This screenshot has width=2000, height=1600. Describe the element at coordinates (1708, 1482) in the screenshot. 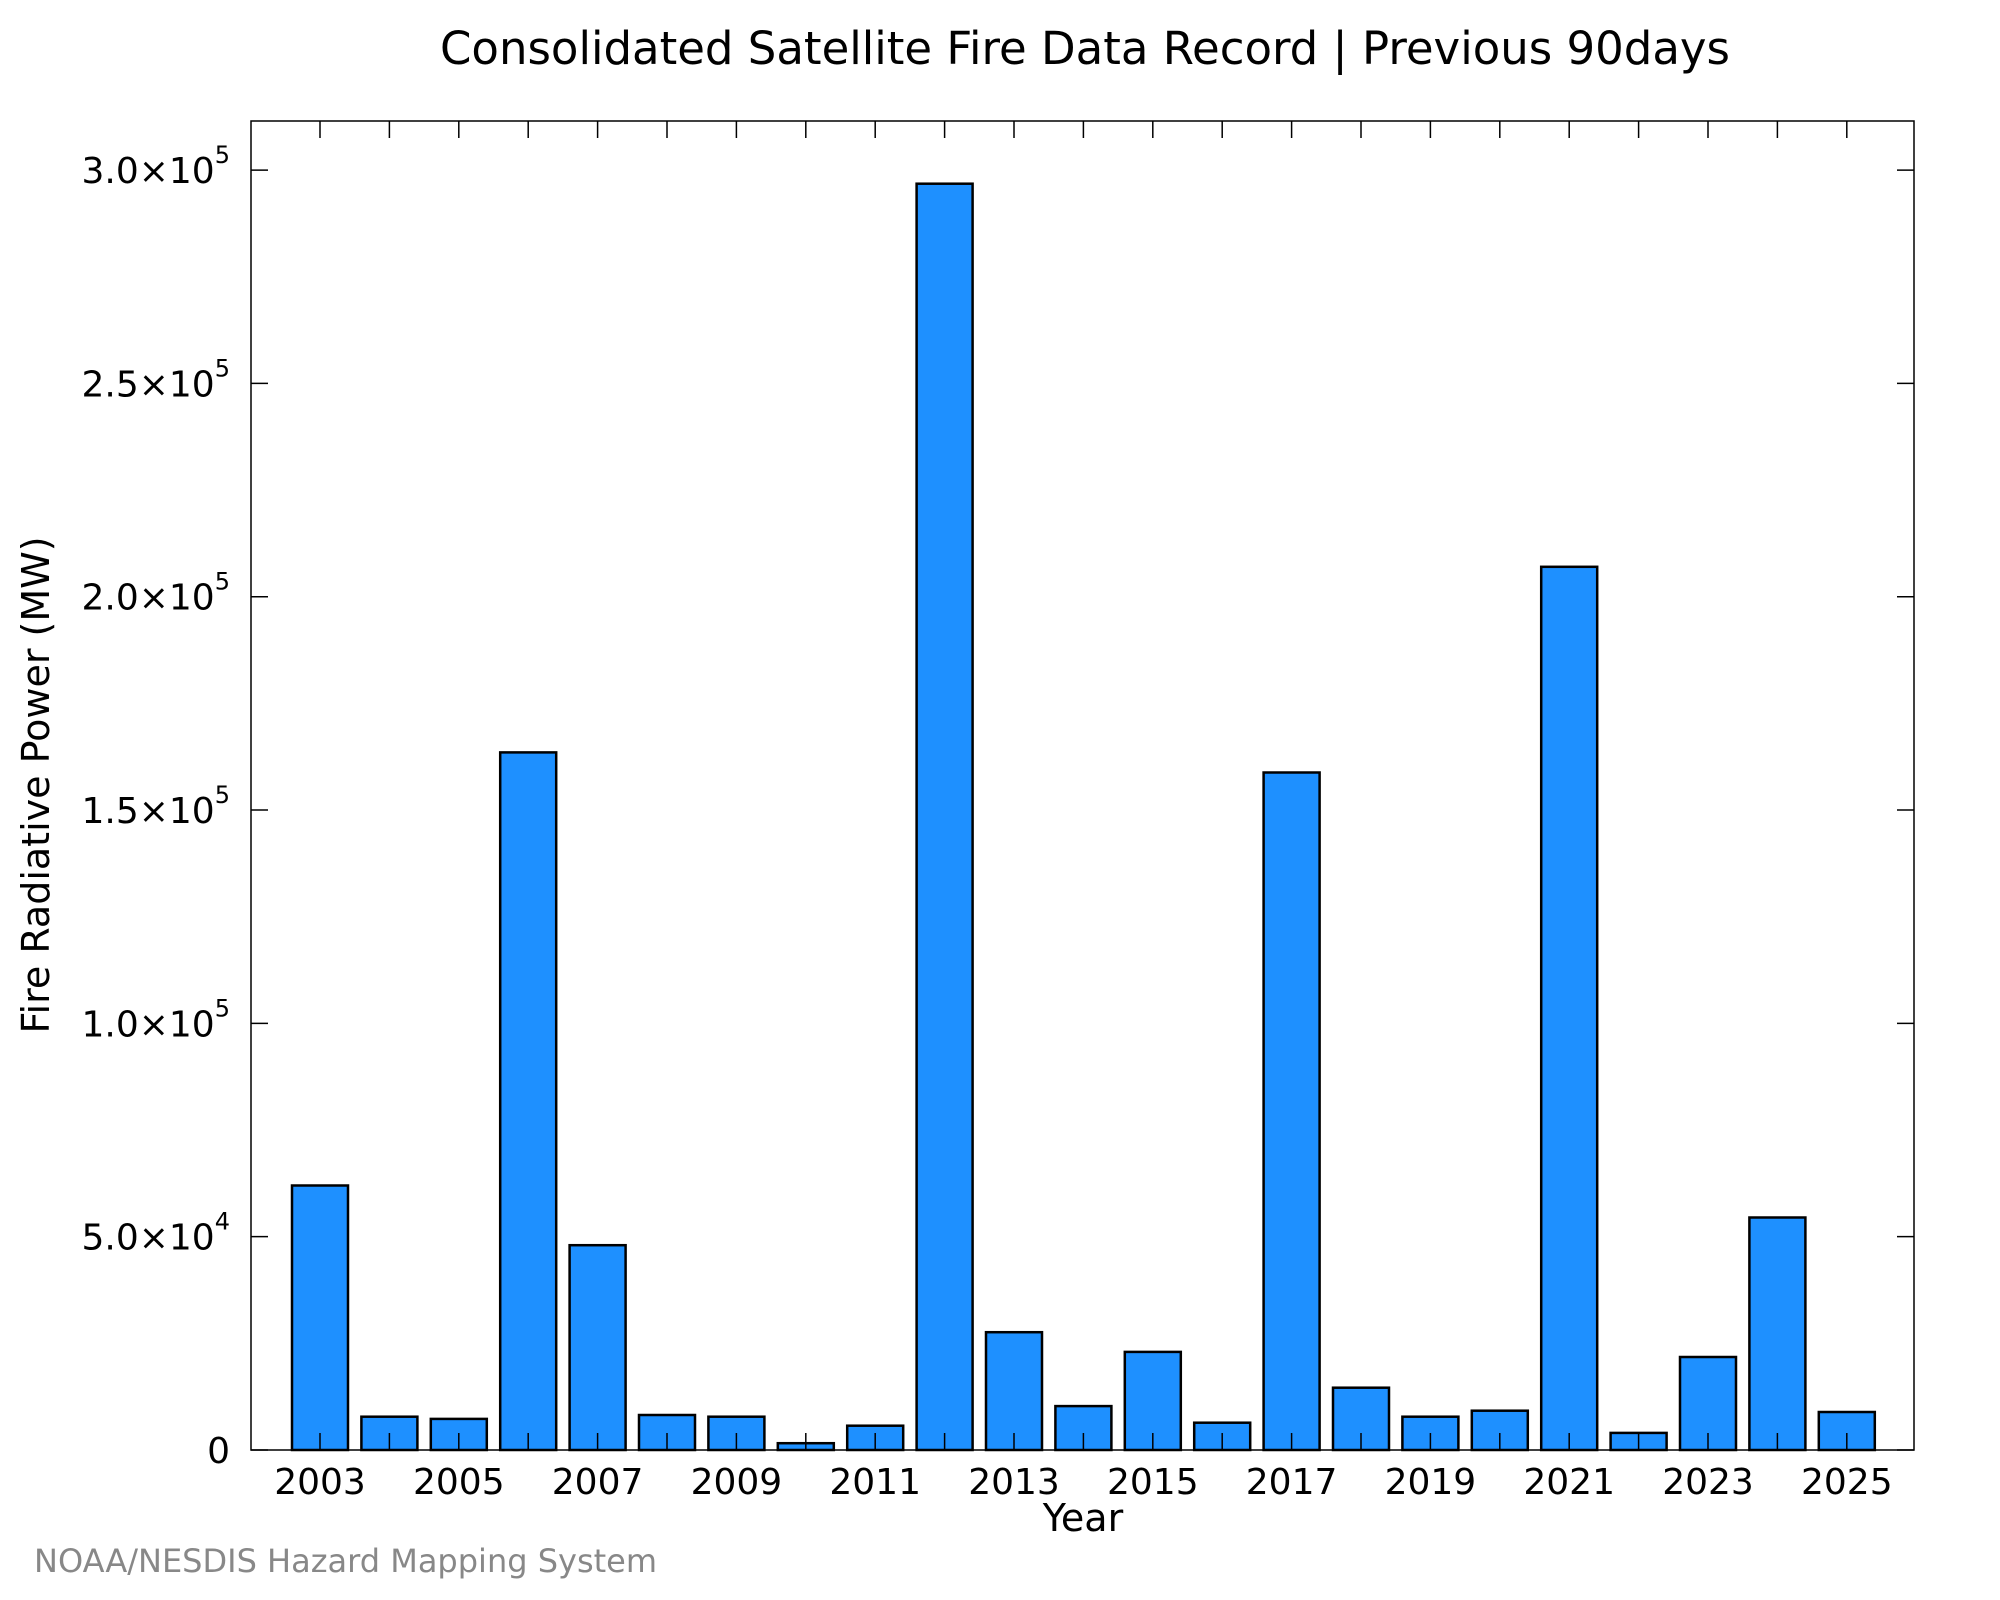

I see `x-tick-label: 2023` at that location.